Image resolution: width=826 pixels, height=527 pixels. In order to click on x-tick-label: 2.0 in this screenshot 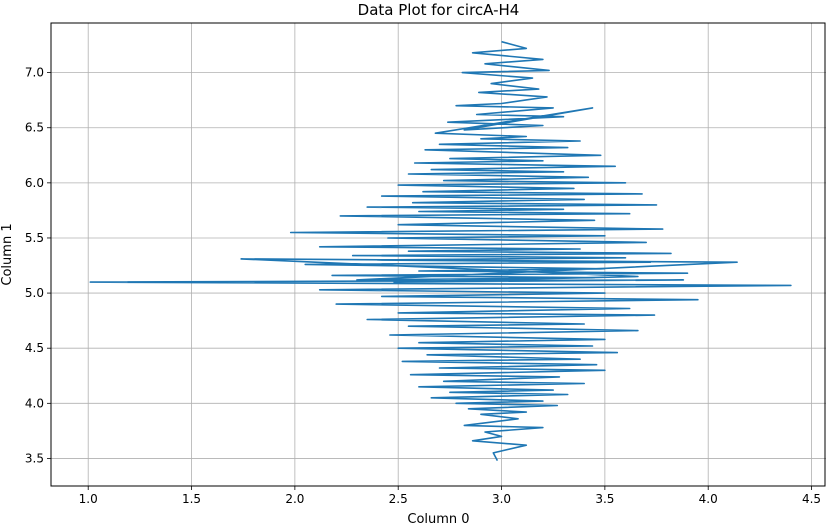, I will do `click(294, 499)`.